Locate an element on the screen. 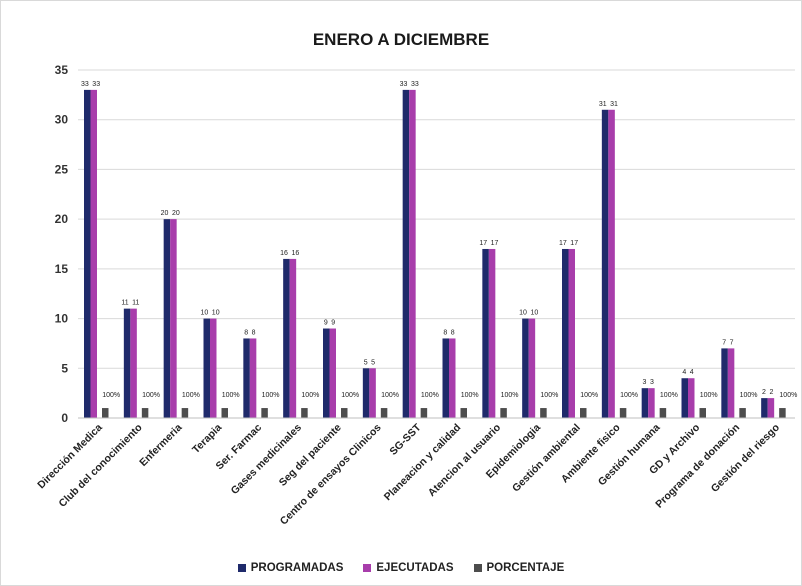  data-label: 5 is located at coordinates (366, 362).